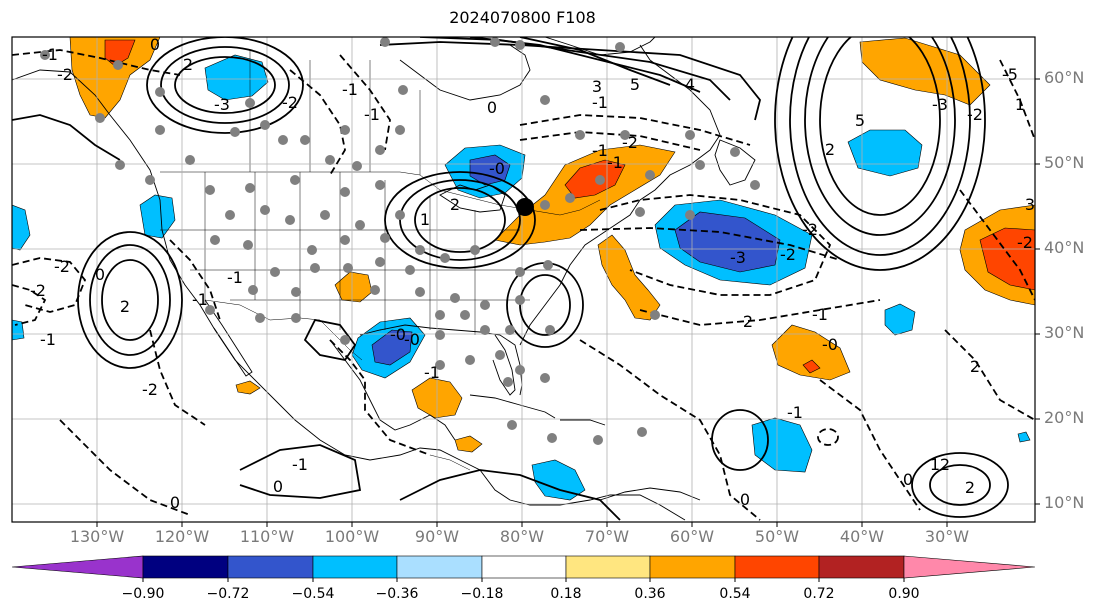 The image size is (1105, 615). Describe the element at coordinates (392, 347) in the screenshot. I see `shaded-area-texas-dark` at that location.